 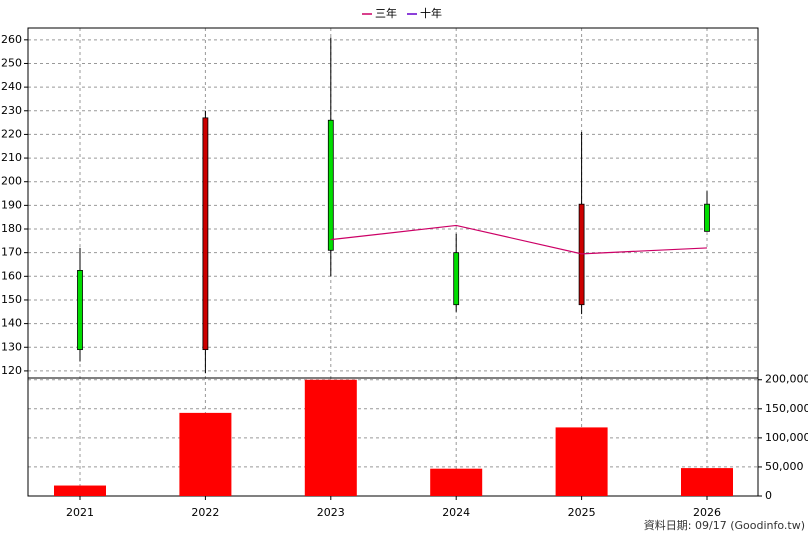 I want to click on y-tick-label: 190, so click(x=11, y=204).